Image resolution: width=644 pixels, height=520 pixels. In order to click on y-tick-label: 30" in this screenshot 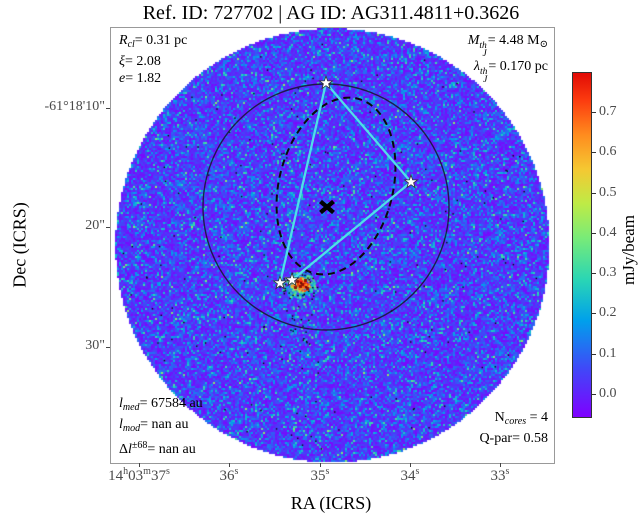, I will do `click(95, 345)`.